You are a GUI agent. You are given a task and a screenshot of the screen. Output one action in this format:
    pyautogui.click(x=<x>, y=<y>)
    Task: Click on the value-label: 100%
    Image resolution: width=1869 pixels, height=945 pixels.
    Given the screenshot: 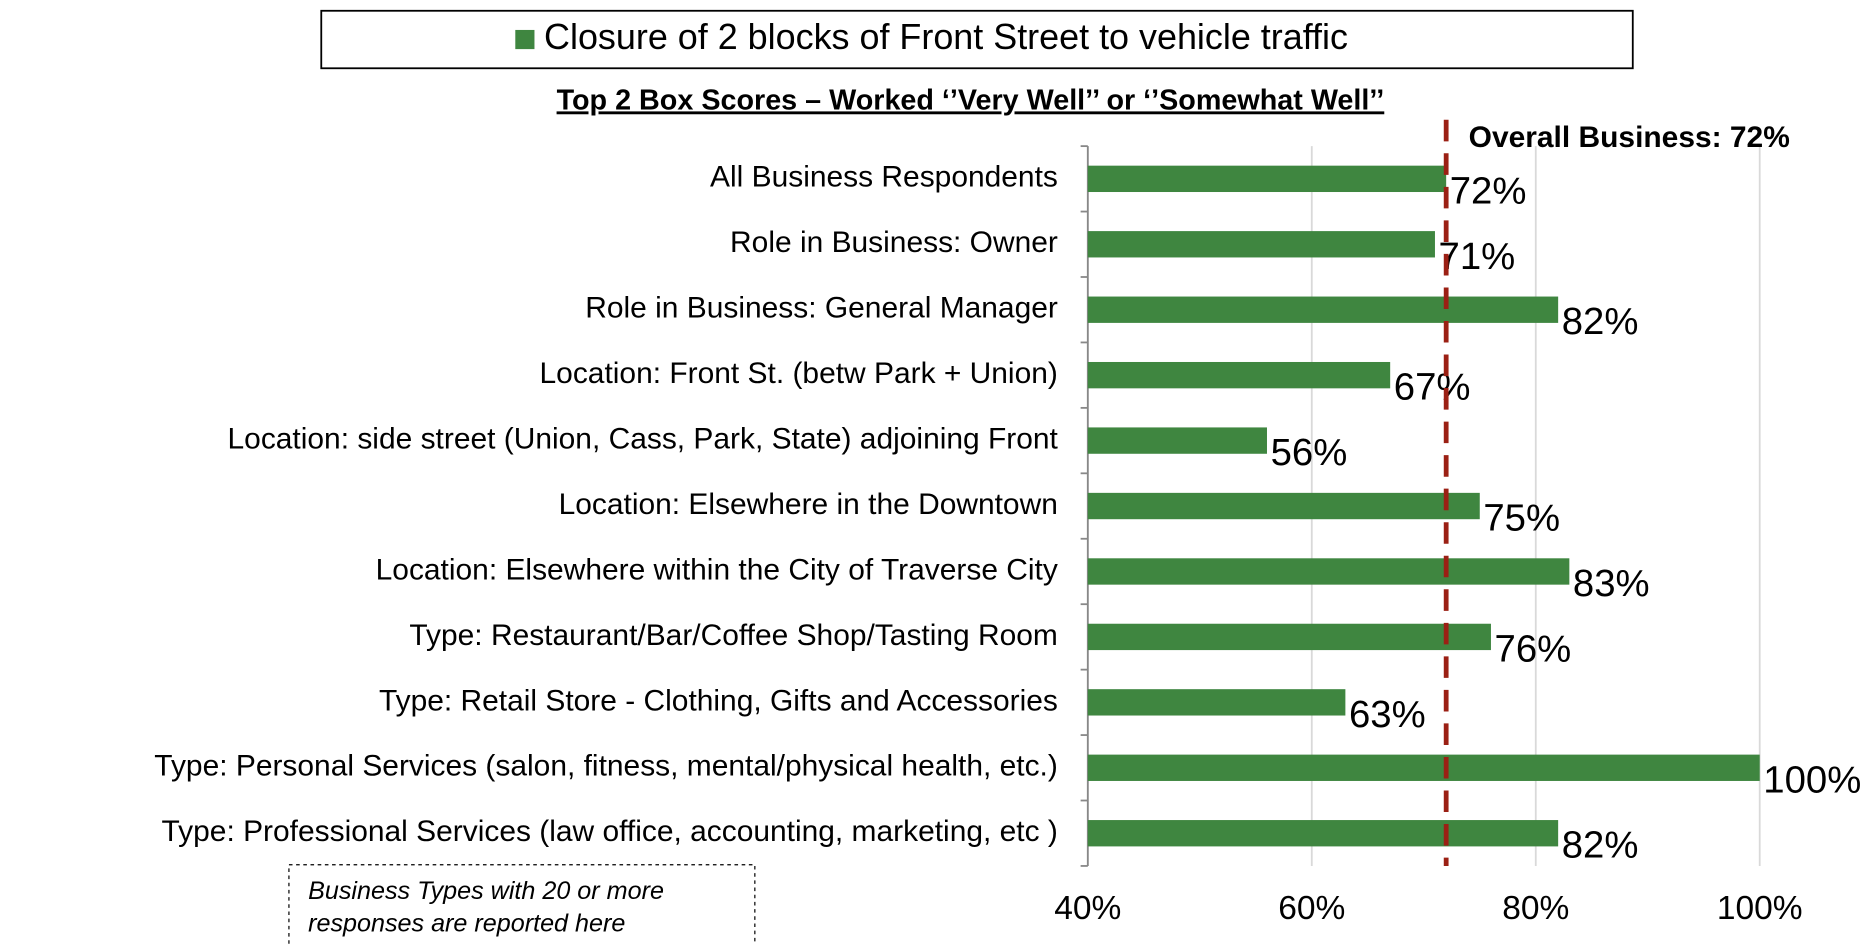 What is the action you would take?
    pyautogui.click(x=1812, y=779)
    